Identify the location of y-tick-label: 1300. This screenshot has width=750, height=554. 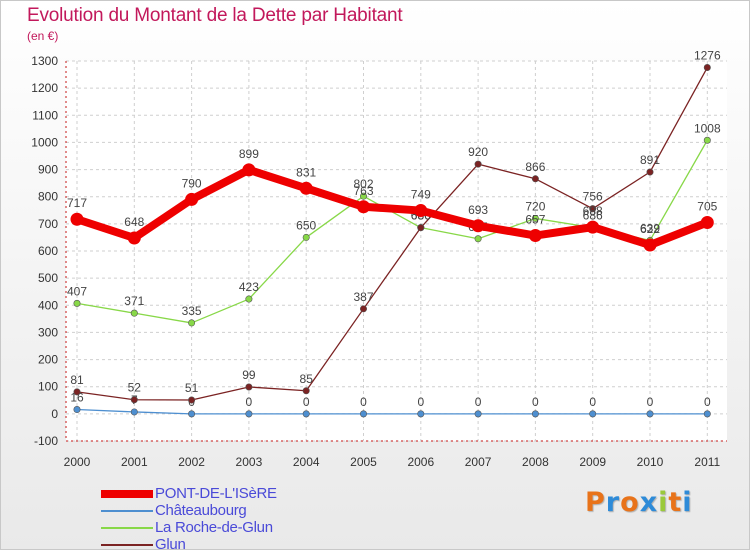
(44, 61).